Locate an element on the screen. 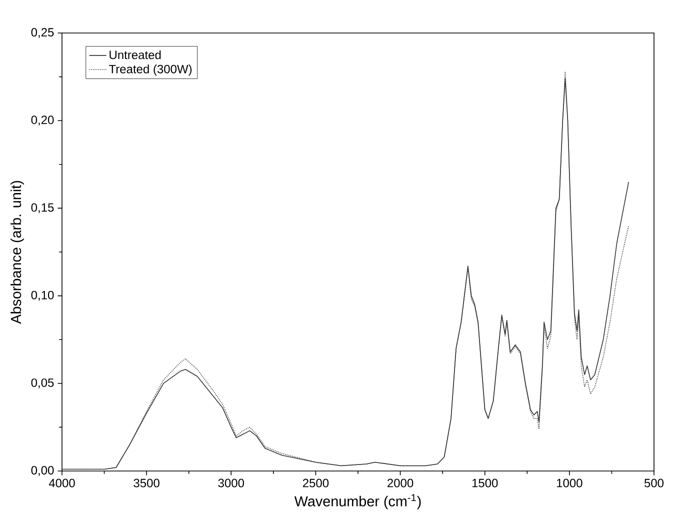 Image resolution: width=693 pixels, height=523 pixels. y-tick-label: 0,15 is located at coordinates (42, 208).